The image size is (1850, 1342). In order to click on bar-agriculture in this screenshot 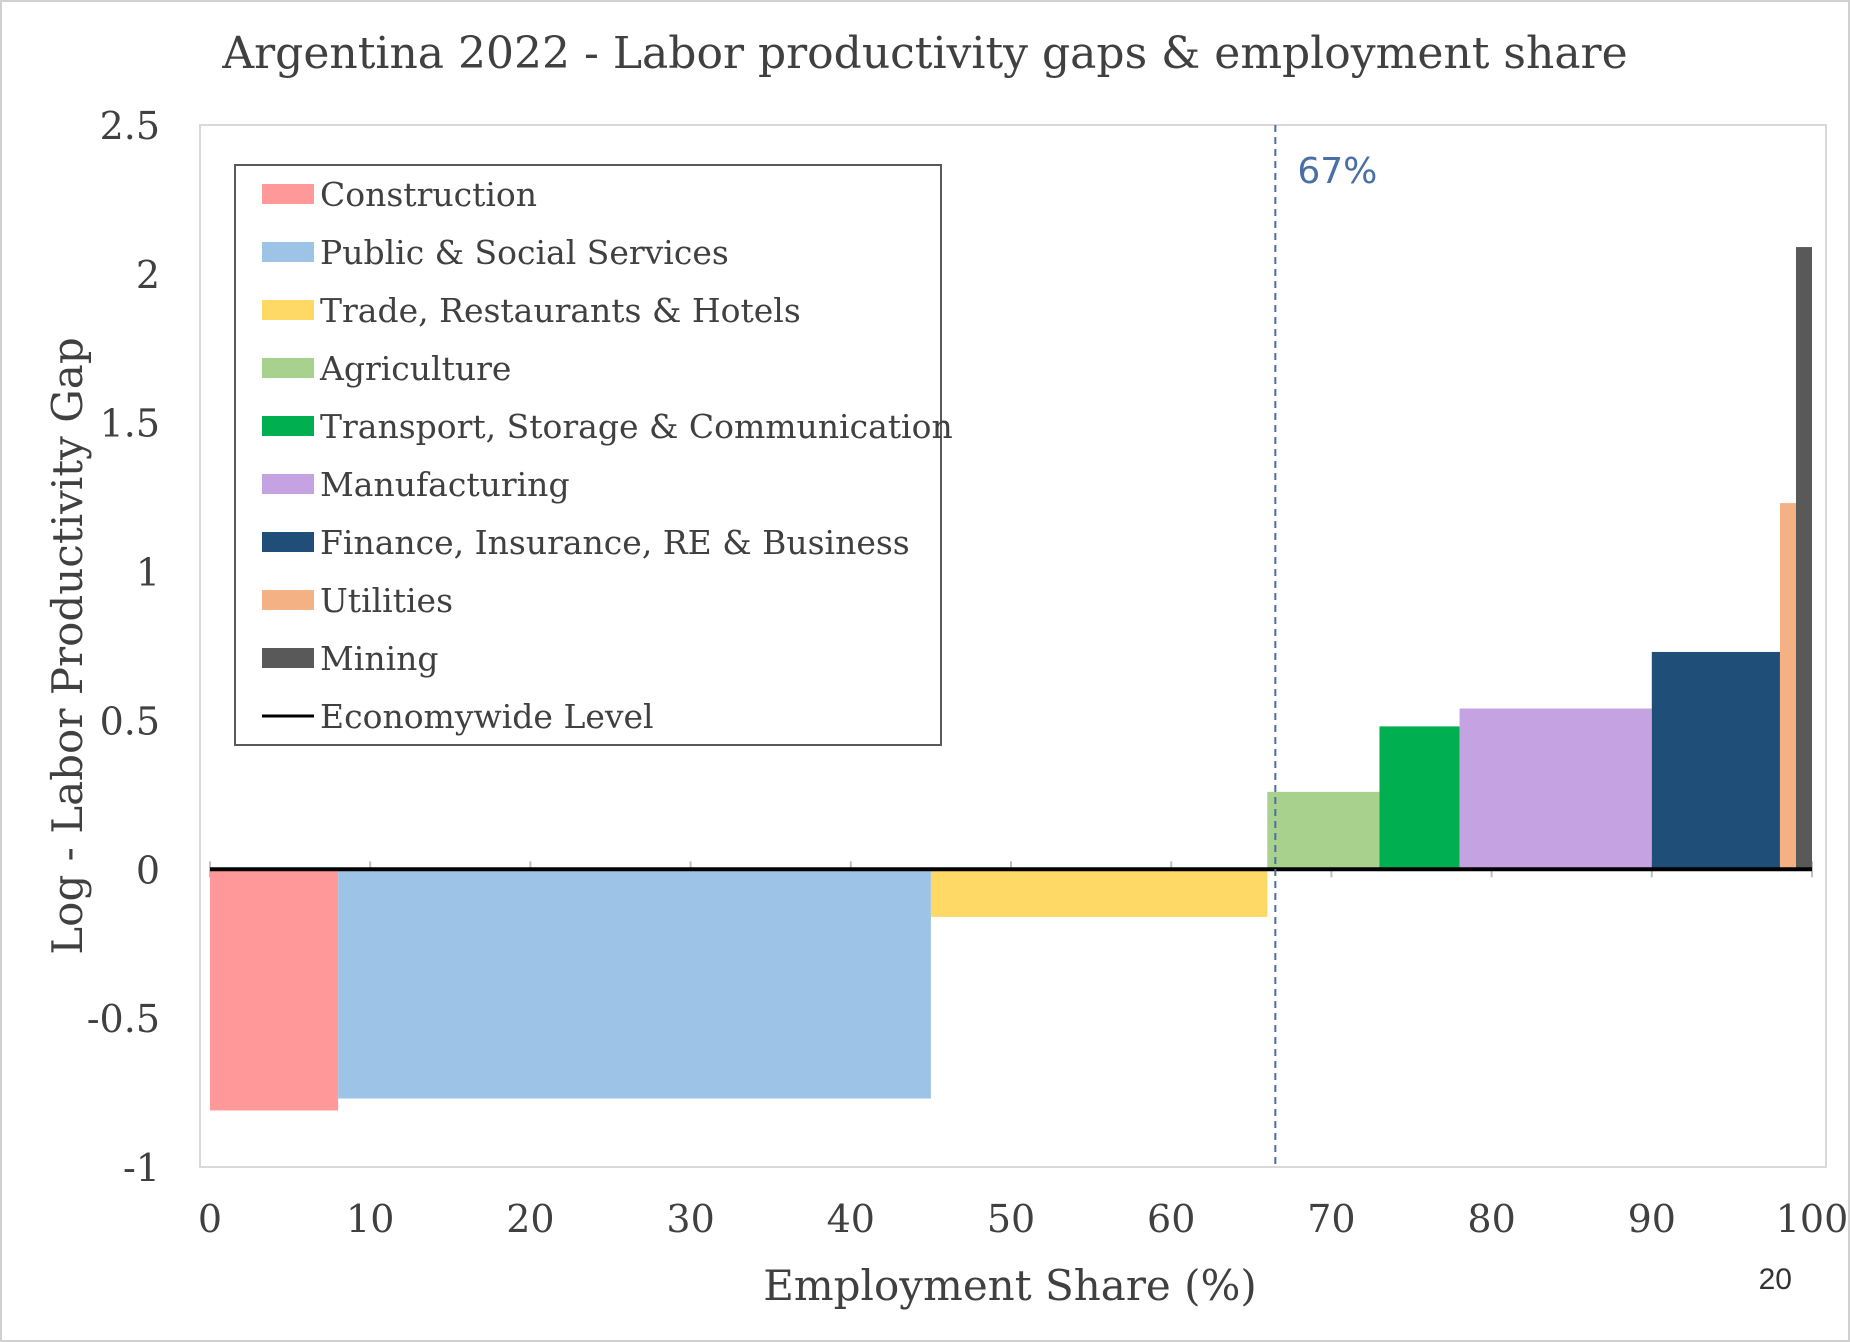, I will do `click(1323, 830)`.